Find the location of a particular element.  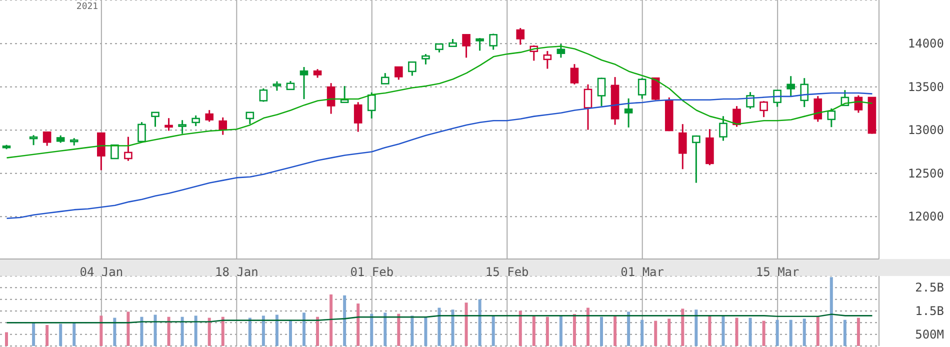

x-tick-label: 18 Jan is located at coordinates (236, 272).